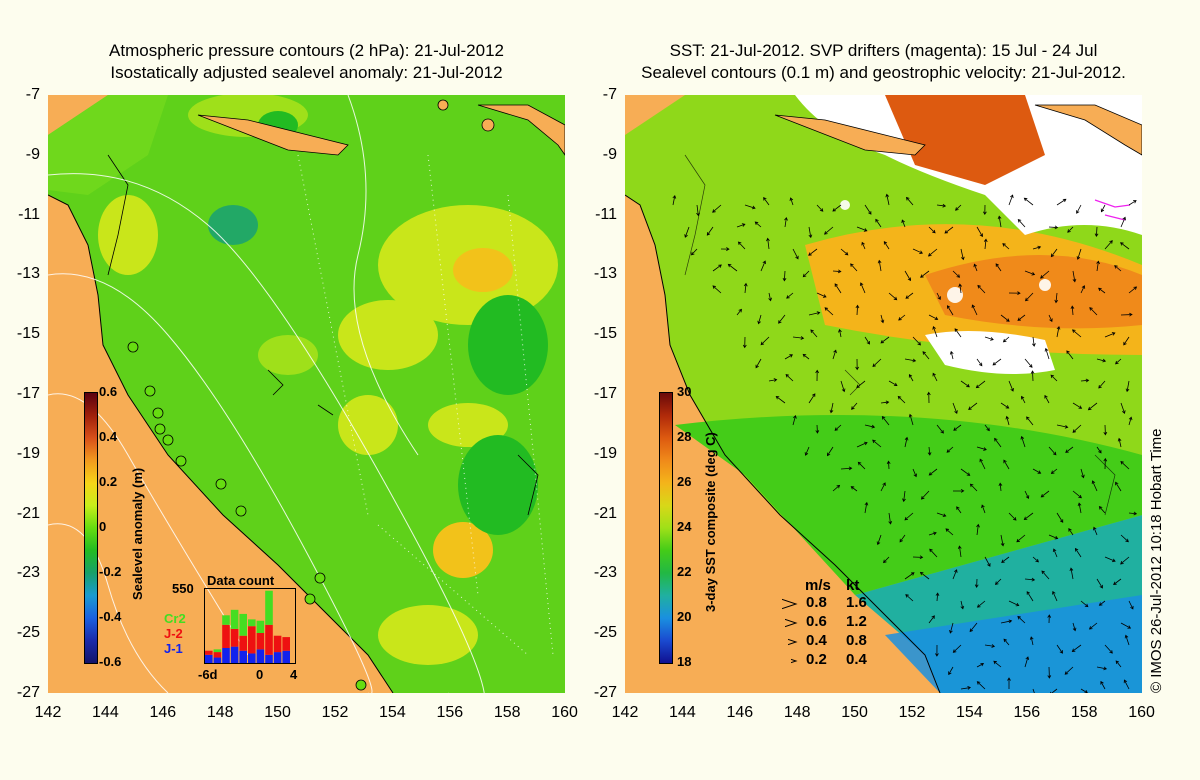 The width and height of the screenshot is (1200, 780). Describe the element at coordinates (856, 659) in the screenshot. I see `velocity-legend-kt: 0.4` at that location.